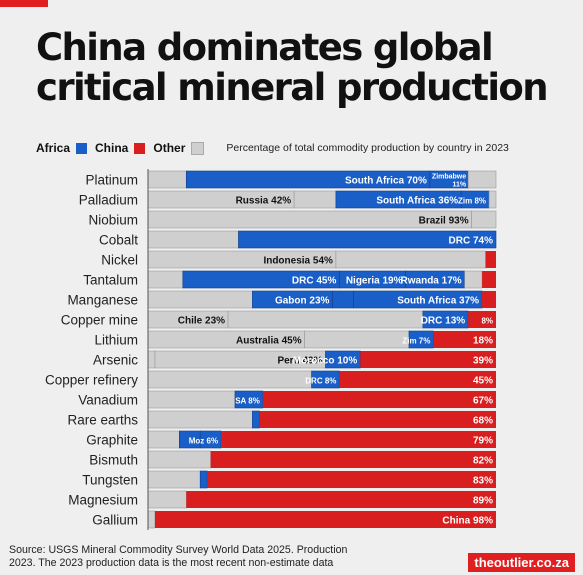 This screenshot has width=583, height=575. Describe the element at coordinates (112, 148) in the screenshot. I see `legend-label-china: China` at that location.